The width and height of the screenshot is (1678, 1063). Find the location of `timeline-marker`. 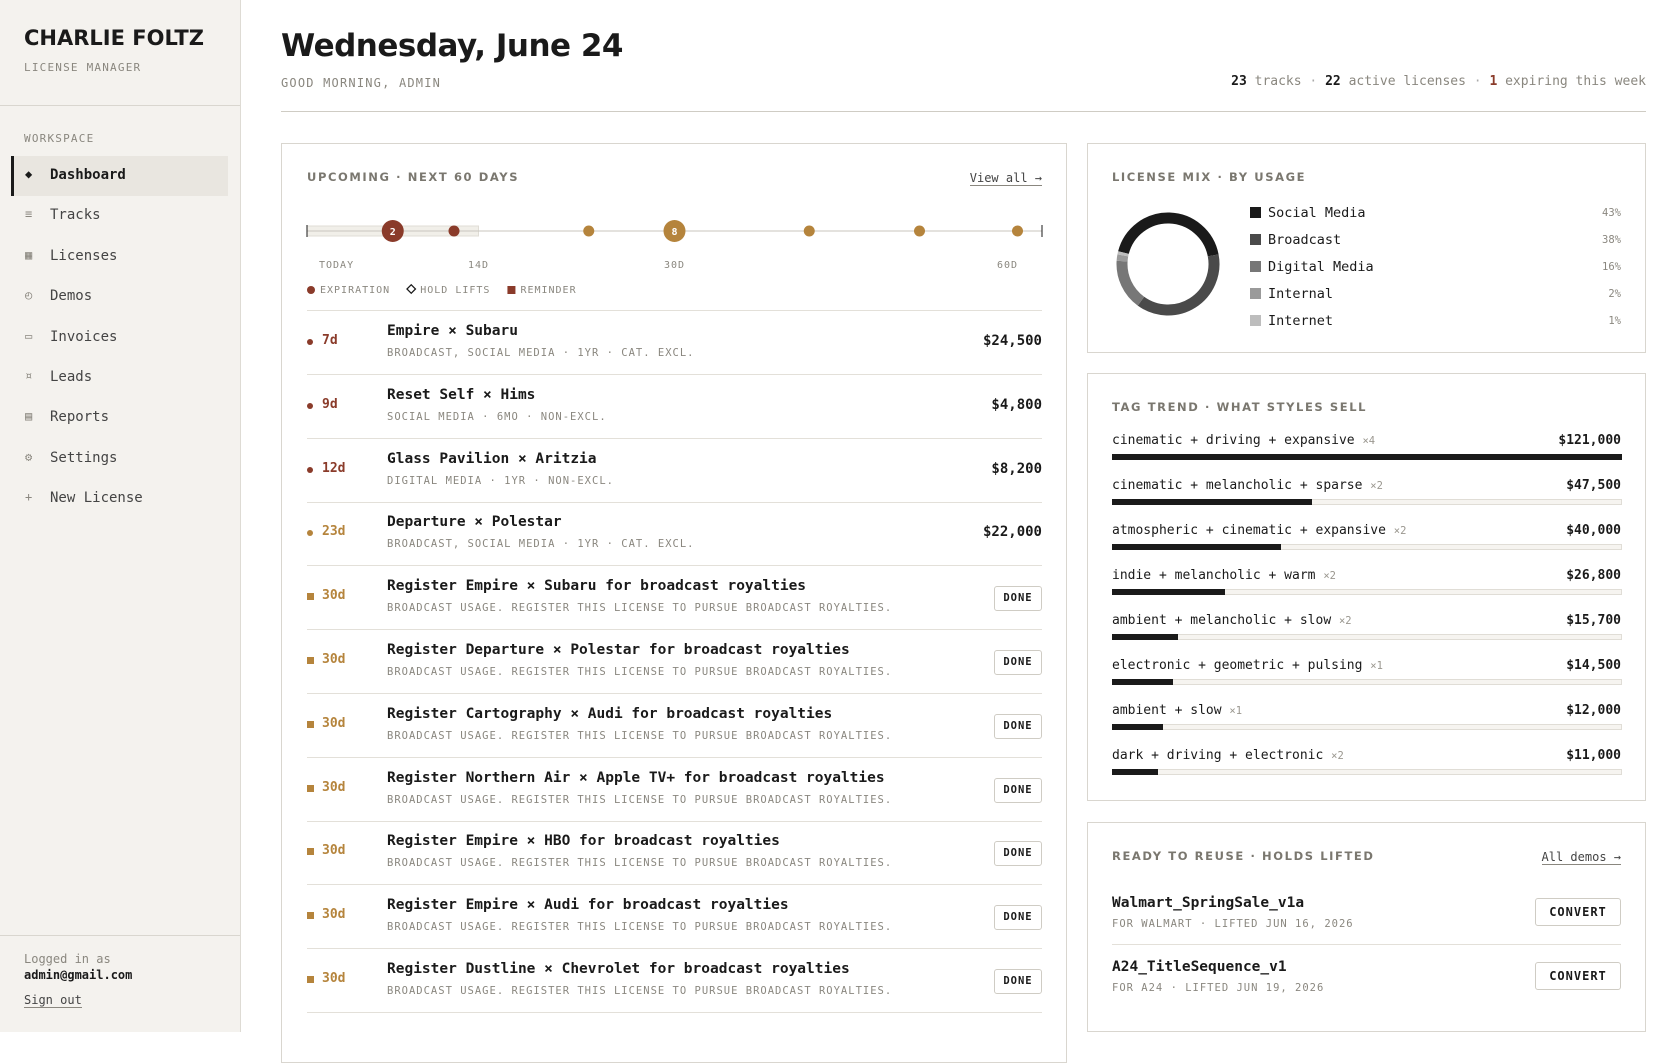

timeline-marker is located at coordinates (919, 231).